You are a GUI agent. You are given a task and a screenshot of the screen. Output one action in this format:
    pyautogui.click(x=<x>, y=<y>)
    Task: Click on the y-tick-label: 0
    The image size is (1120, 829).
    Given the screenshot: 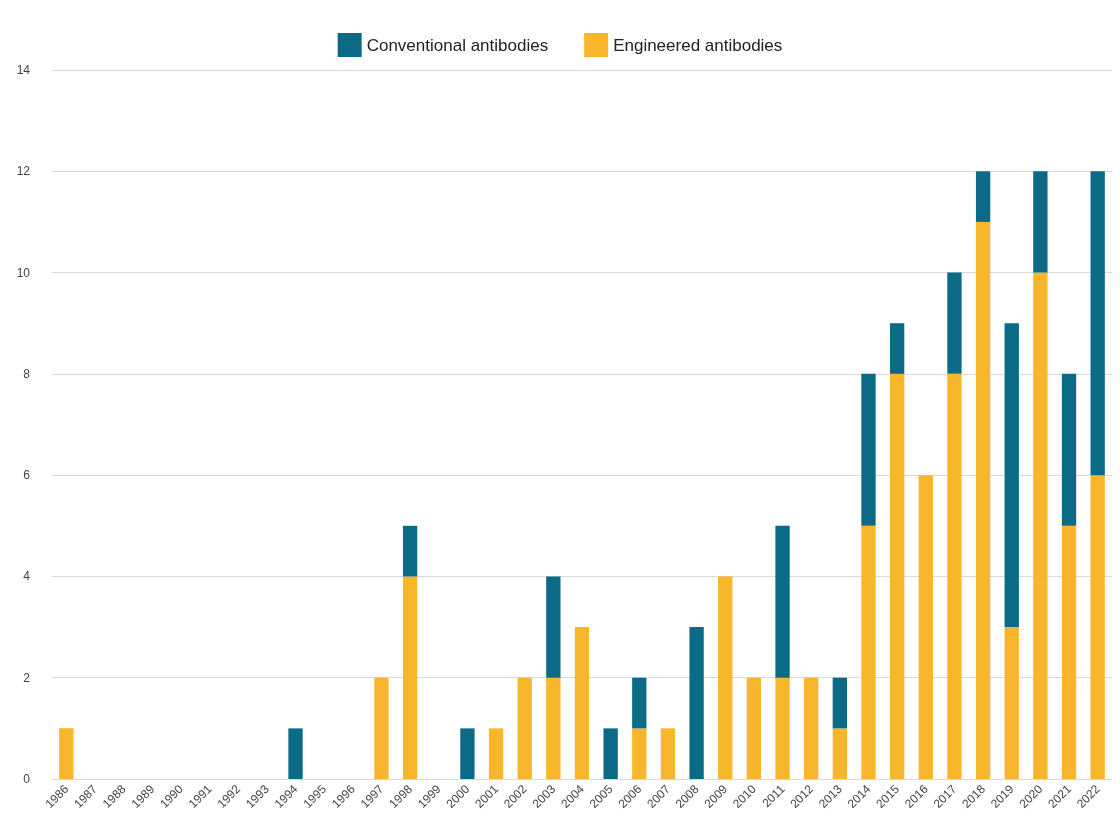 What is the action you would take?
    pyautogui.click(x=27, y=779)
    